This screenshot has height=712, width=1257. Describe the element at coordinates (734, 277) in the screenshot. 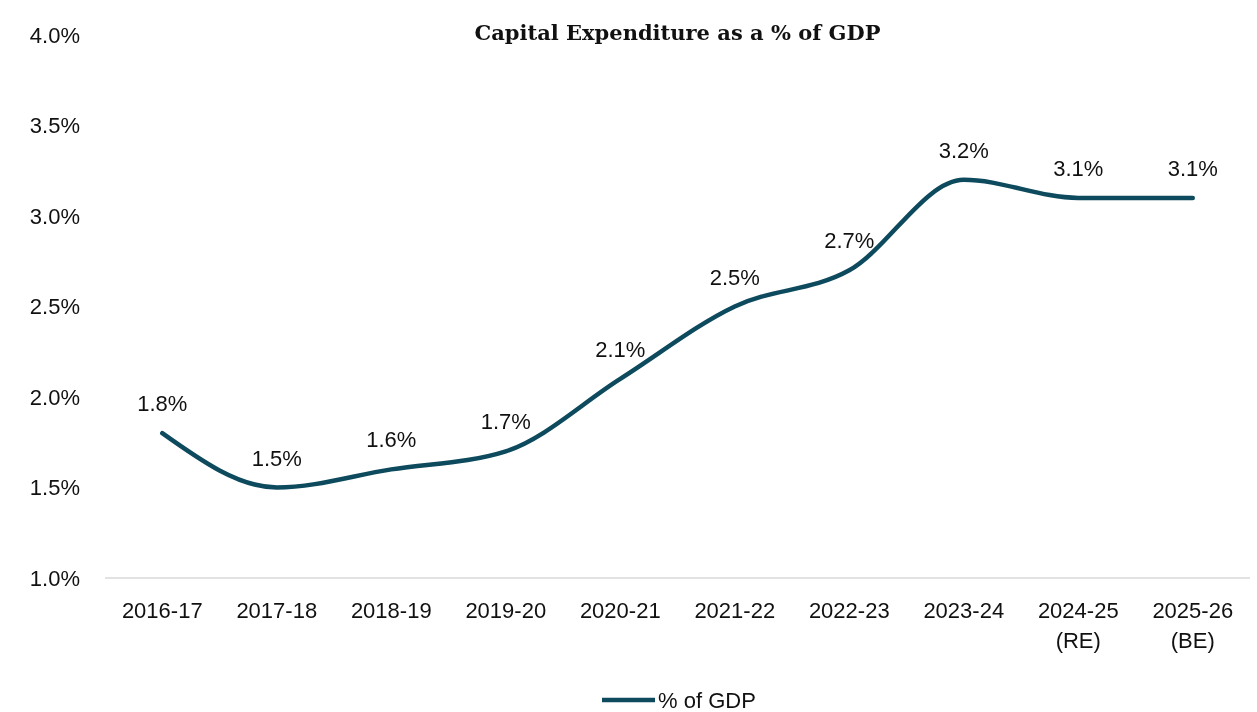

I see `data-label: 2.5%` at that location.